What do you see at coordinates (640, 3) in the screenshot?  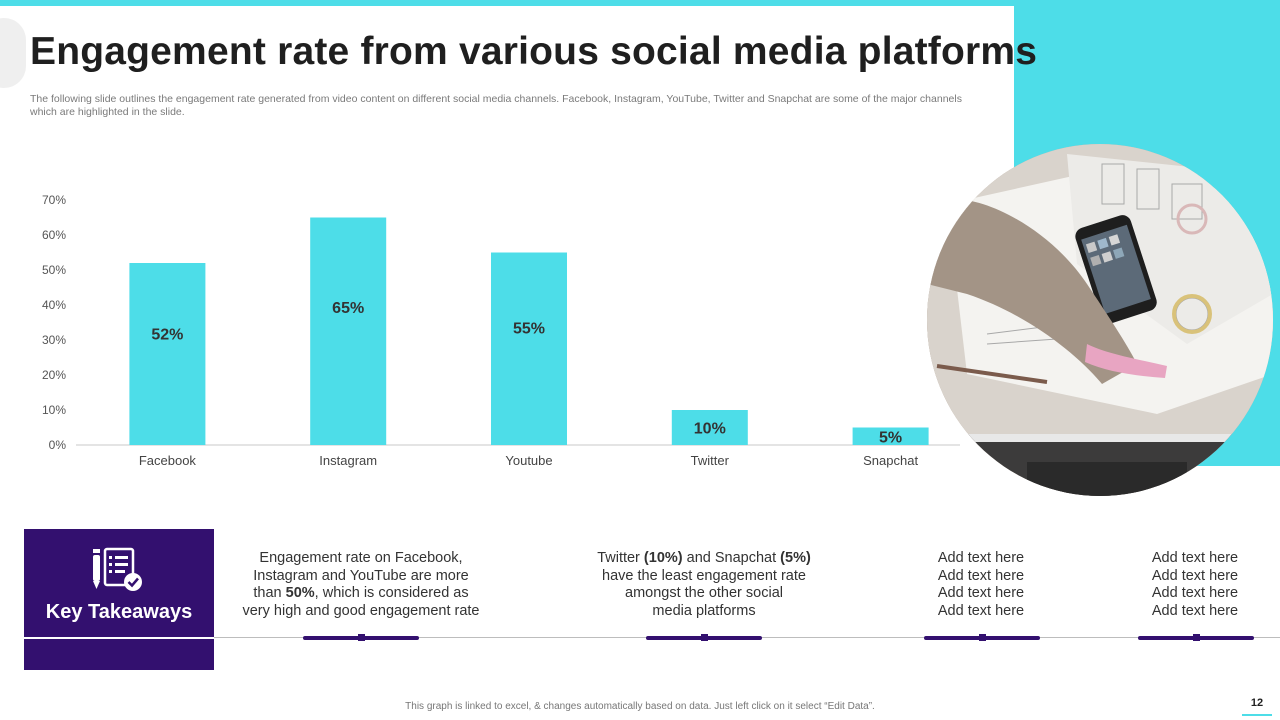 I see `top-accent-strip` at bounding box center [640, 3].